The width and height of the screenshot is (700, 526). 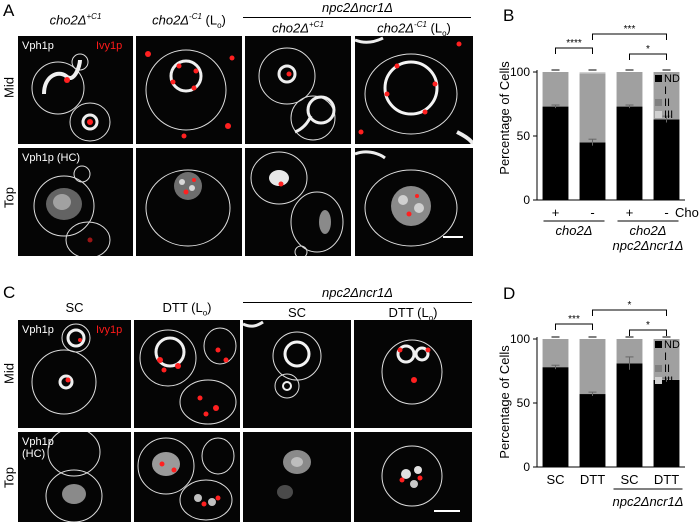 What do you see at coordinates (9, 374) in the screenshot?
I see `panel-c-row-label-mid: Mid` at bounding box center [9, 374].